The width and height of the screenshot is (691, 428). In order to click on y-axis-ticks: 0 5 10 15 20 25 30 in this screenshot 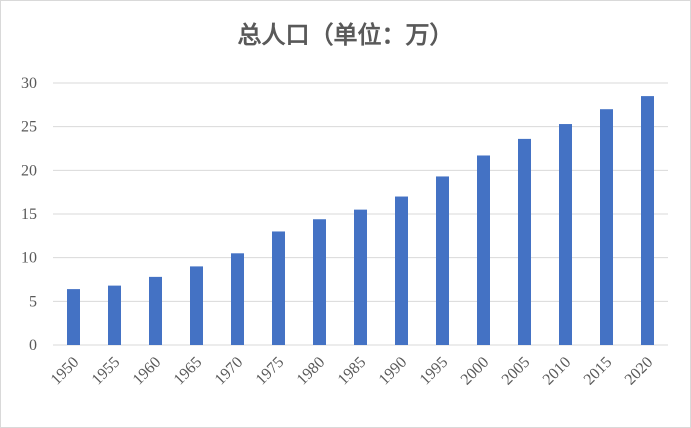, I will do `click(29, 214)`.